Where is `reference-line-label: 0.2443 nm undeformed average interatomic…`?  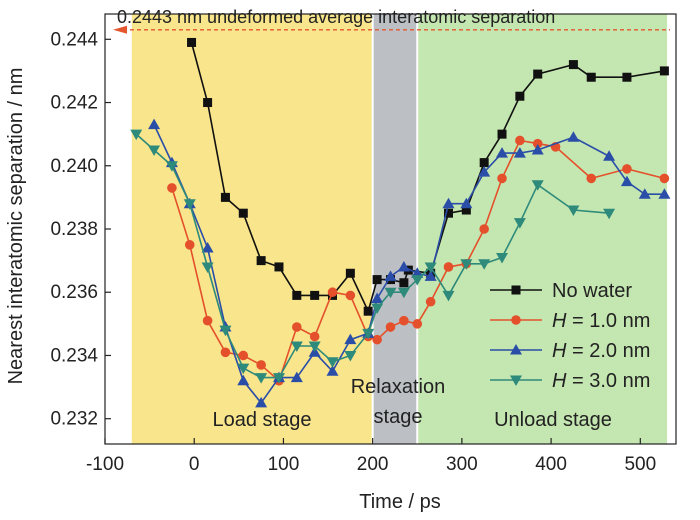 reference-line-label: 0.2443 nm undeformed average interatomic… is located at coordinates (336, 17).